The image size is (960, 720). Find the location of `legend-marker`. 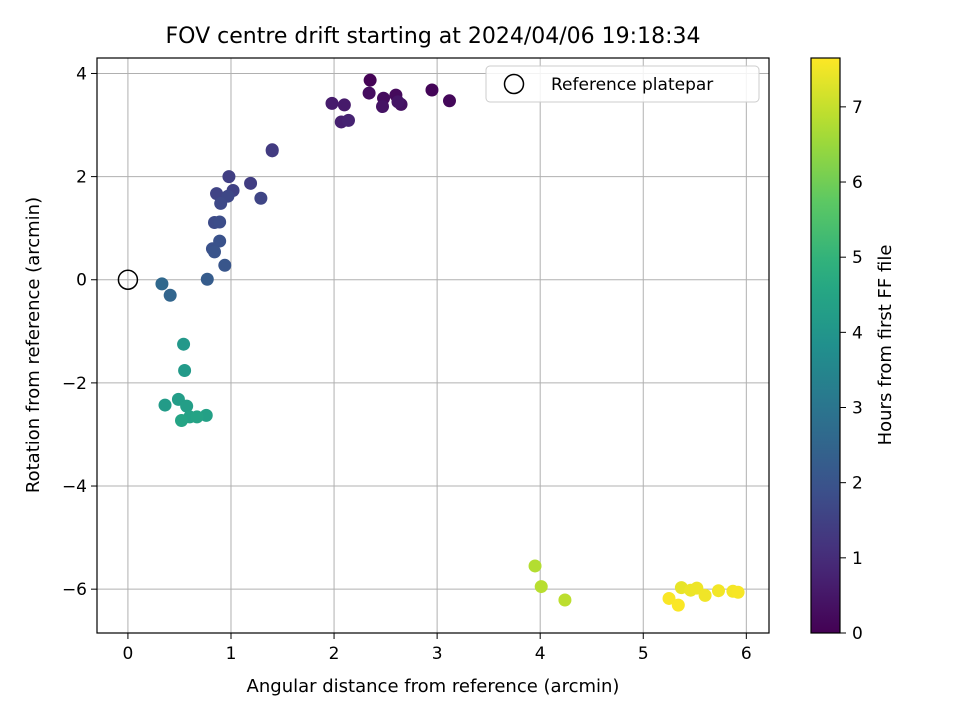

legend-marker is located at coordinates (514, 84).